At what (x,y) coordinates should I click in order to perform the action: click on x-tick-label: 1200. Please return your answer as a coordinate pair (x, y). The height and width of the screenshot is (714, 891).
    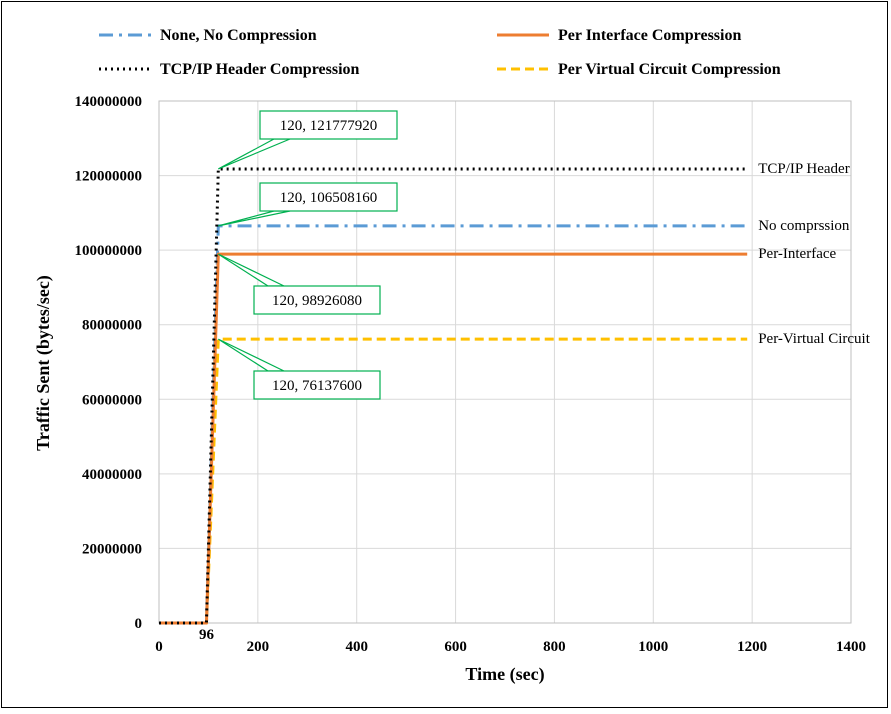
    Looking at the image, I should click on (752, 647).